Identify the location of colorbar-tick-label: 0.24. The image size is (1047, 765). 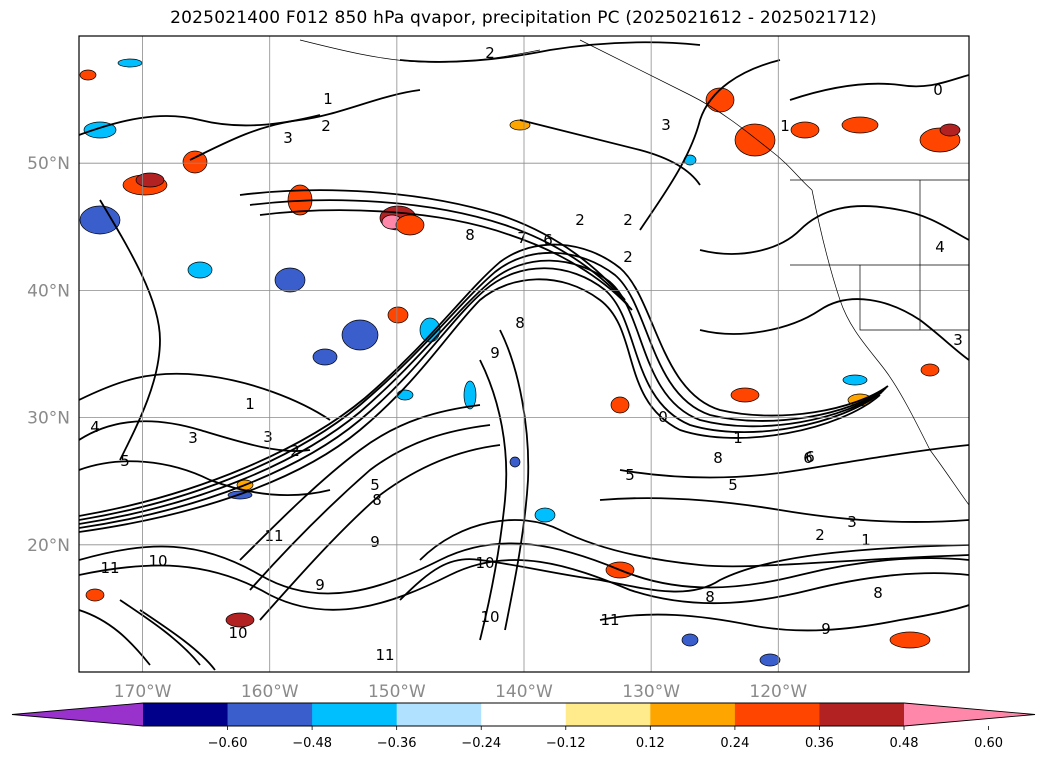
(734, 743).